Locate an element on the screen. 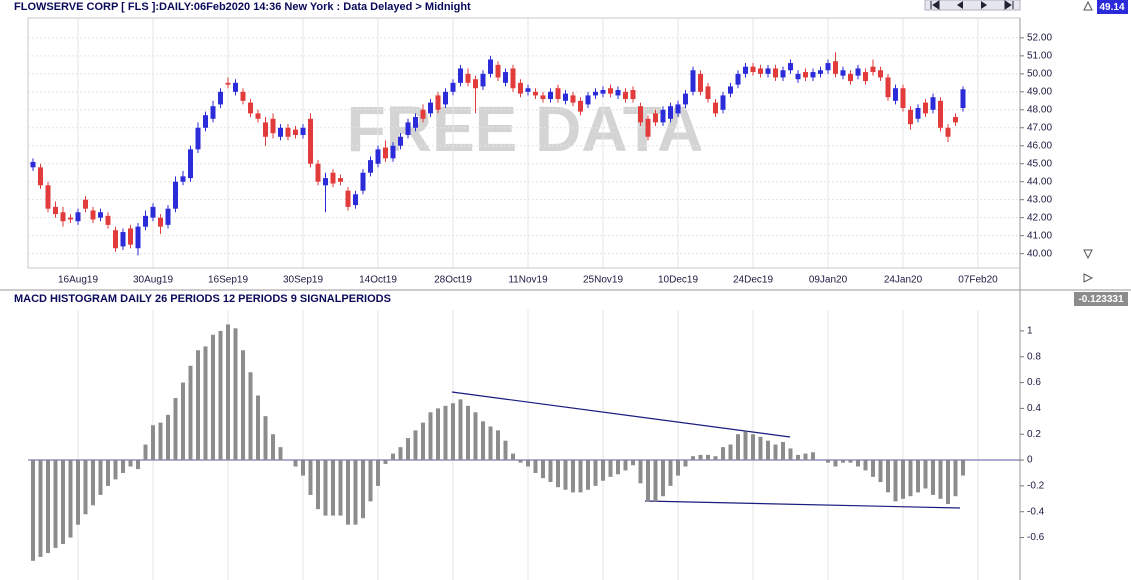  x-tick-label: 10Dec19 is located at coordinates (678, 280).